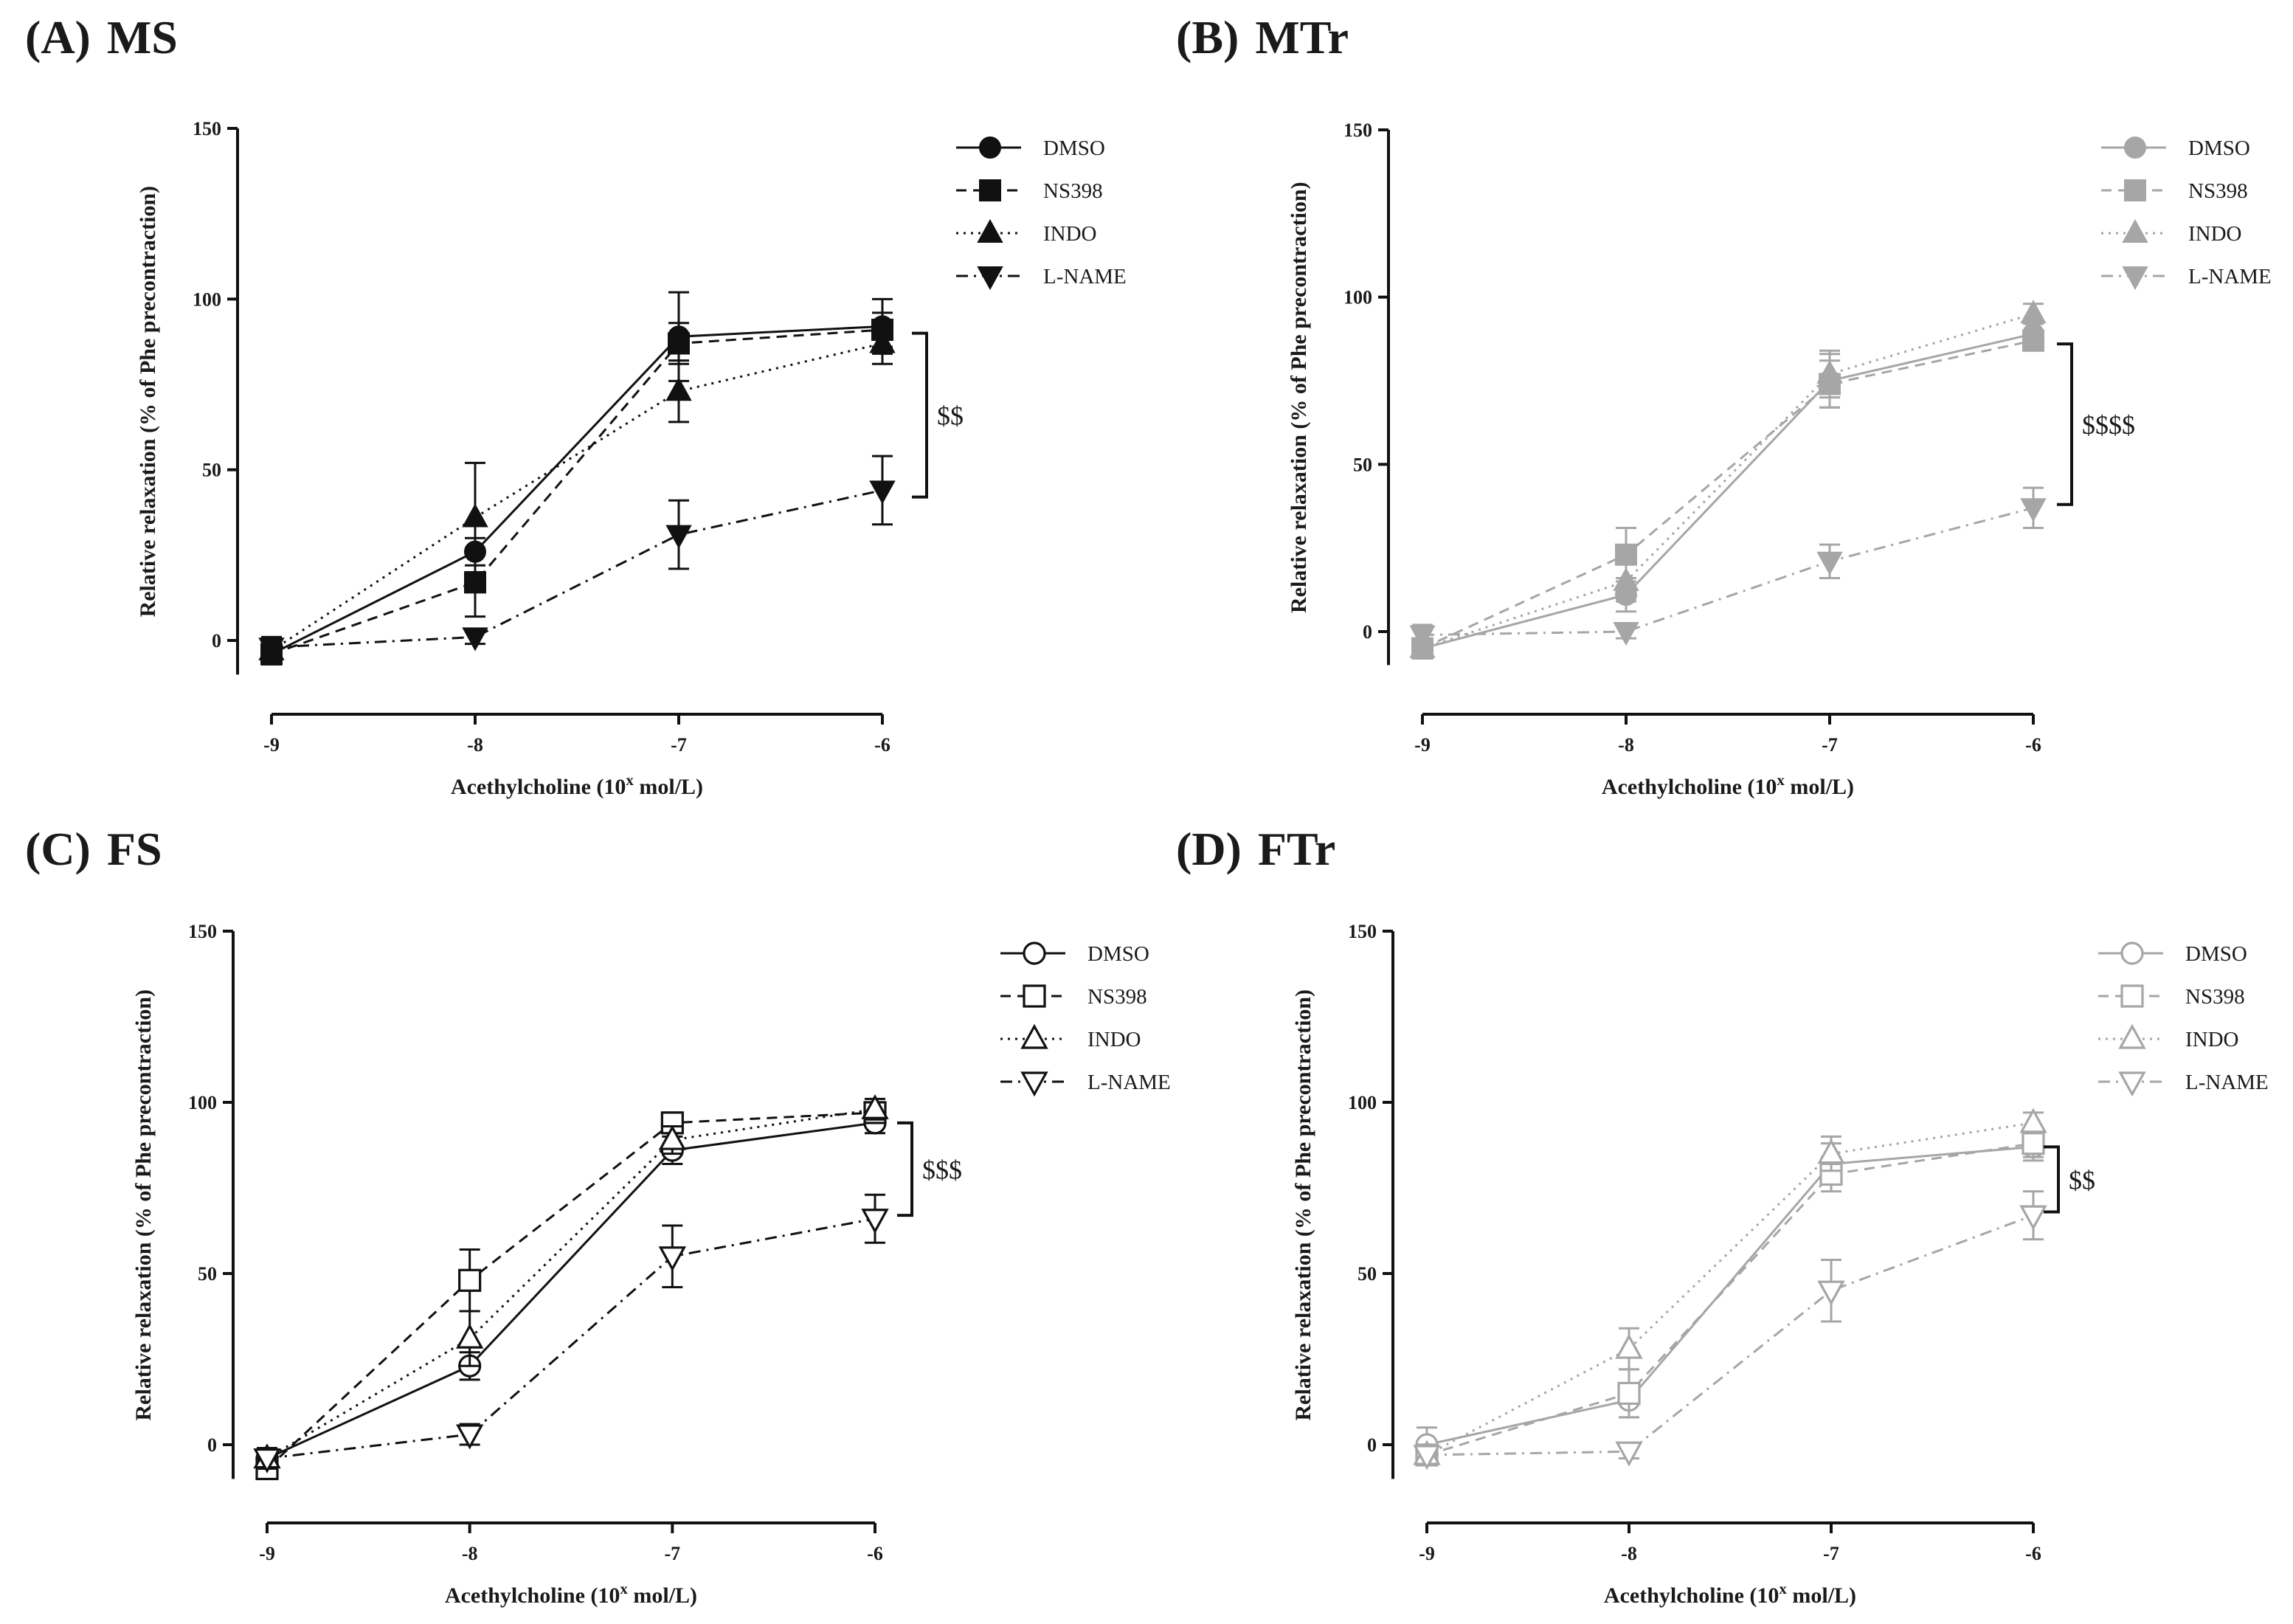  I want to click on panel-letter: (C), so click(58, 849).